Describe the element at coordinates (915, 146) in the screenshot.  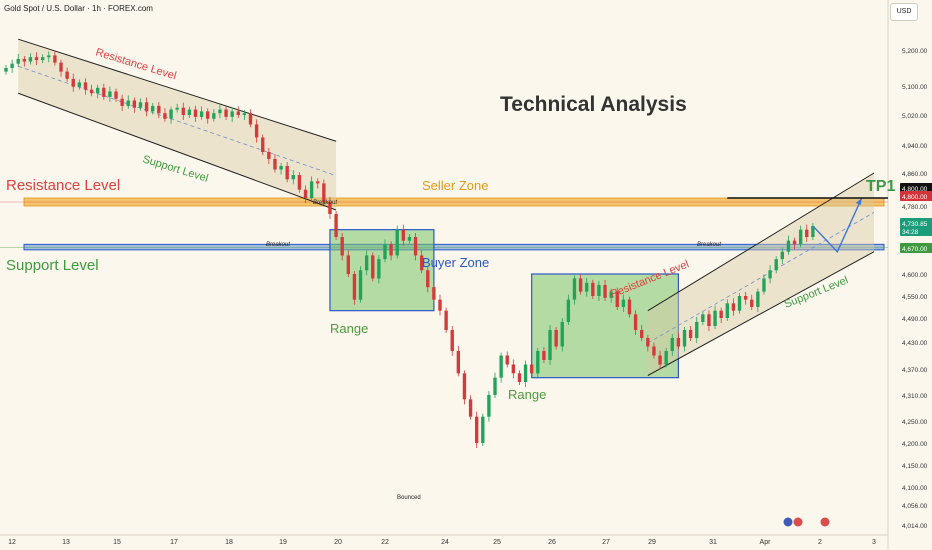
I see `price-tick-label: 4,940.00` at that location.